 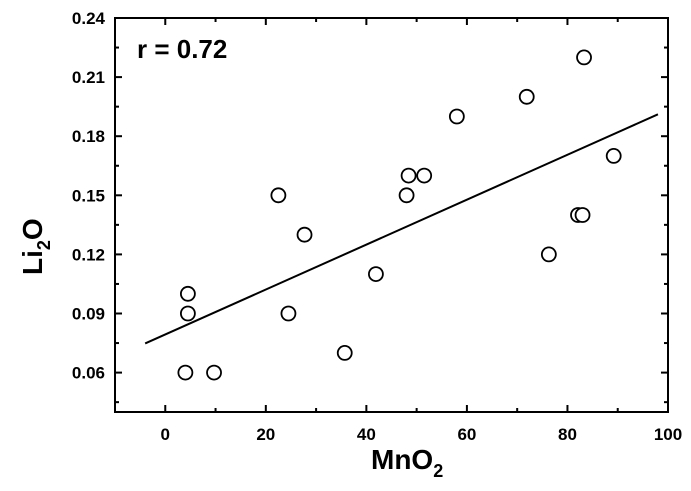 What do you see at coordinates (165, 434) in the screenshot?
I see `x-tick-label: 0` at bounding box center [165, 434].